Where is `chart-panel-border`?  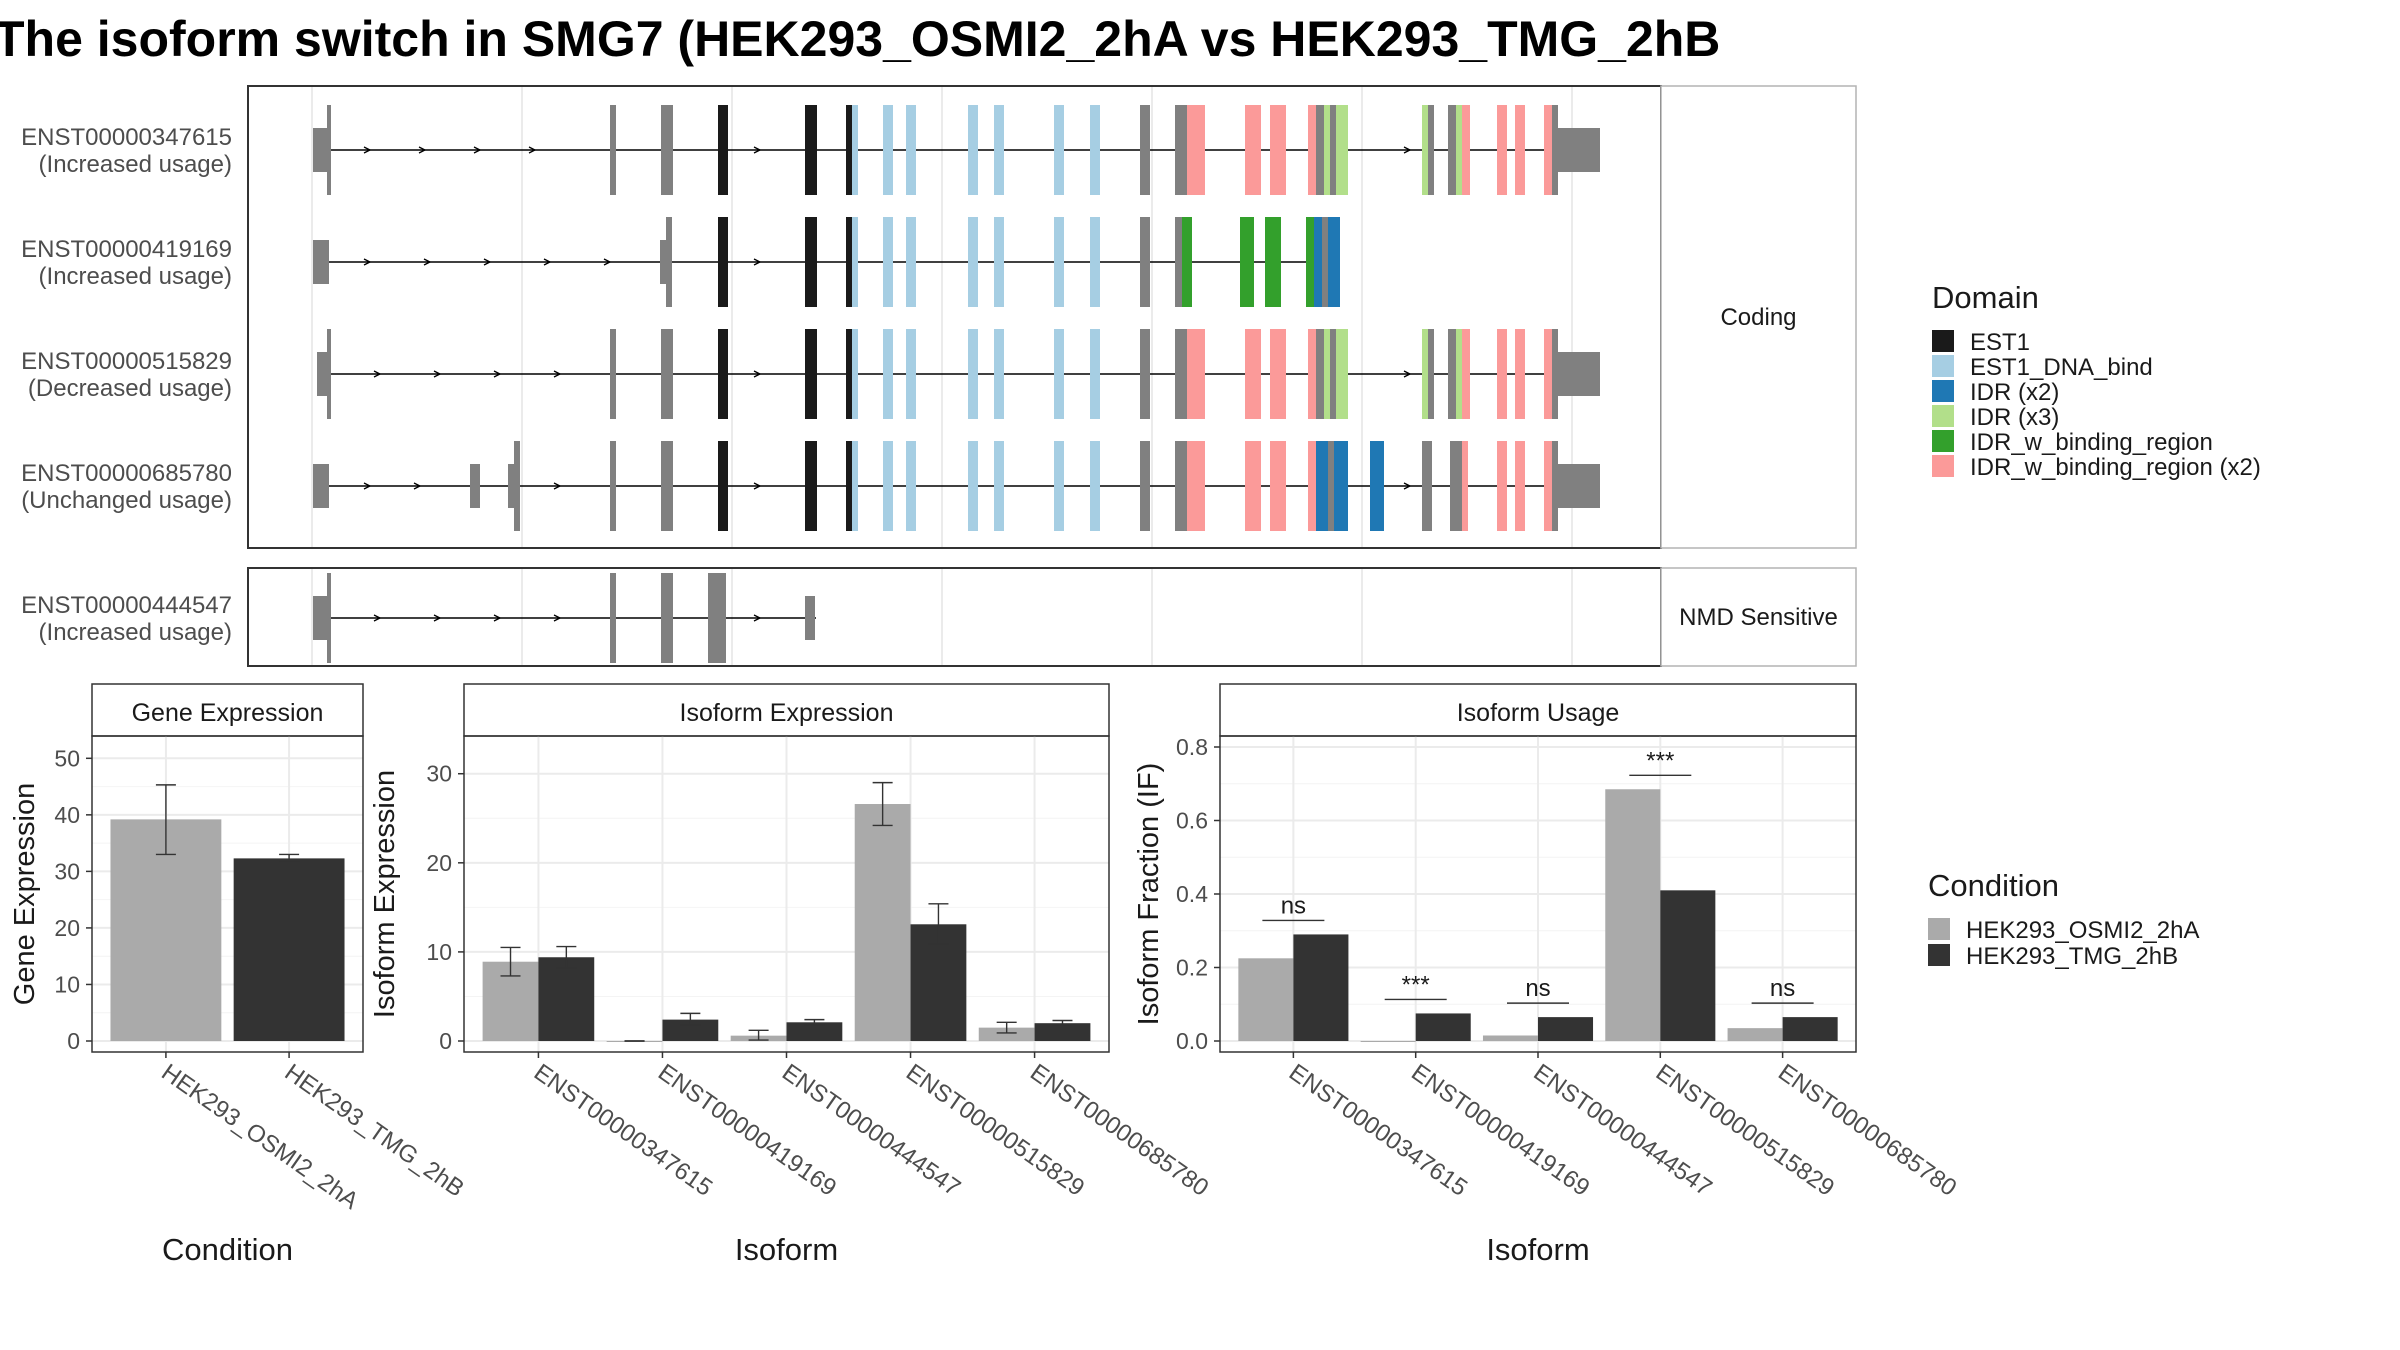 chart-panel-border is located at coordinates (227, 894).